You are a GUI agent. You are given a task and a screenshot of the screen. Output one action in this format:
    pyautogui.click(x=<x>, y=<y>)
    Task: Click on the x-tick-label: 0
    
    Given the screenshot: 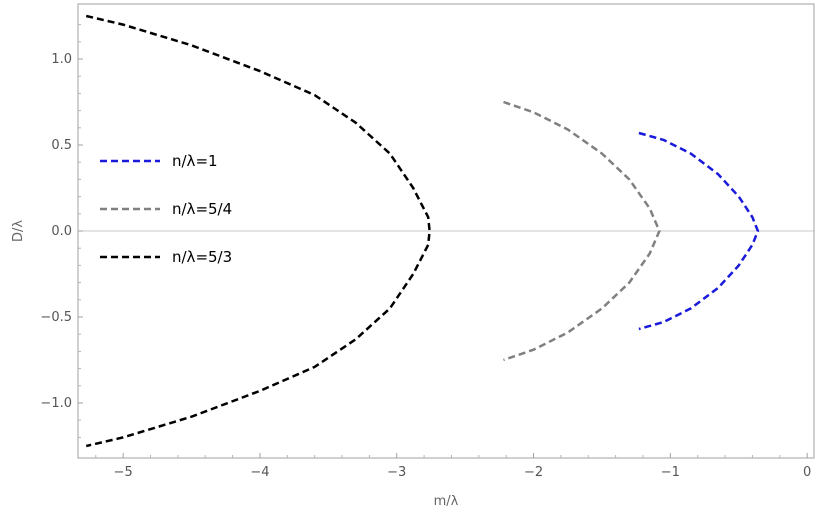 What is the action you would take?
    pyautogui.click(x=807, y=472)
    